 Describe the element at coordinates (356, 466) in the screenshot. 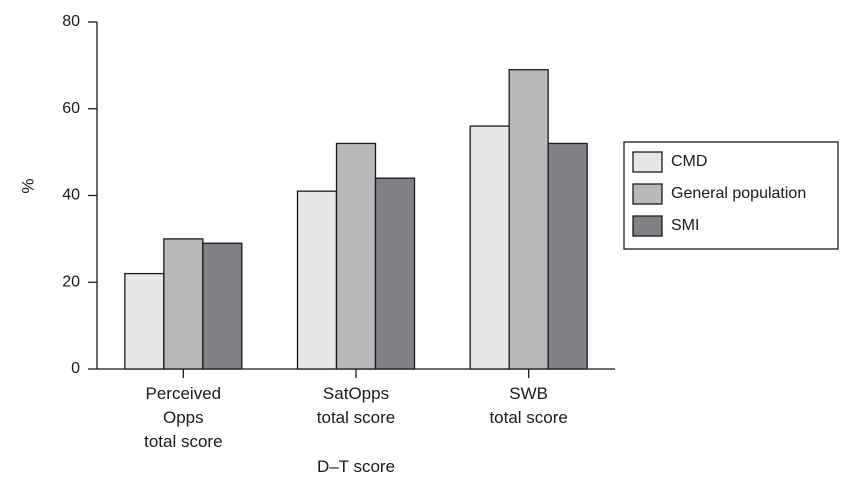

I see `x-axis-title: D–T score` at that location.